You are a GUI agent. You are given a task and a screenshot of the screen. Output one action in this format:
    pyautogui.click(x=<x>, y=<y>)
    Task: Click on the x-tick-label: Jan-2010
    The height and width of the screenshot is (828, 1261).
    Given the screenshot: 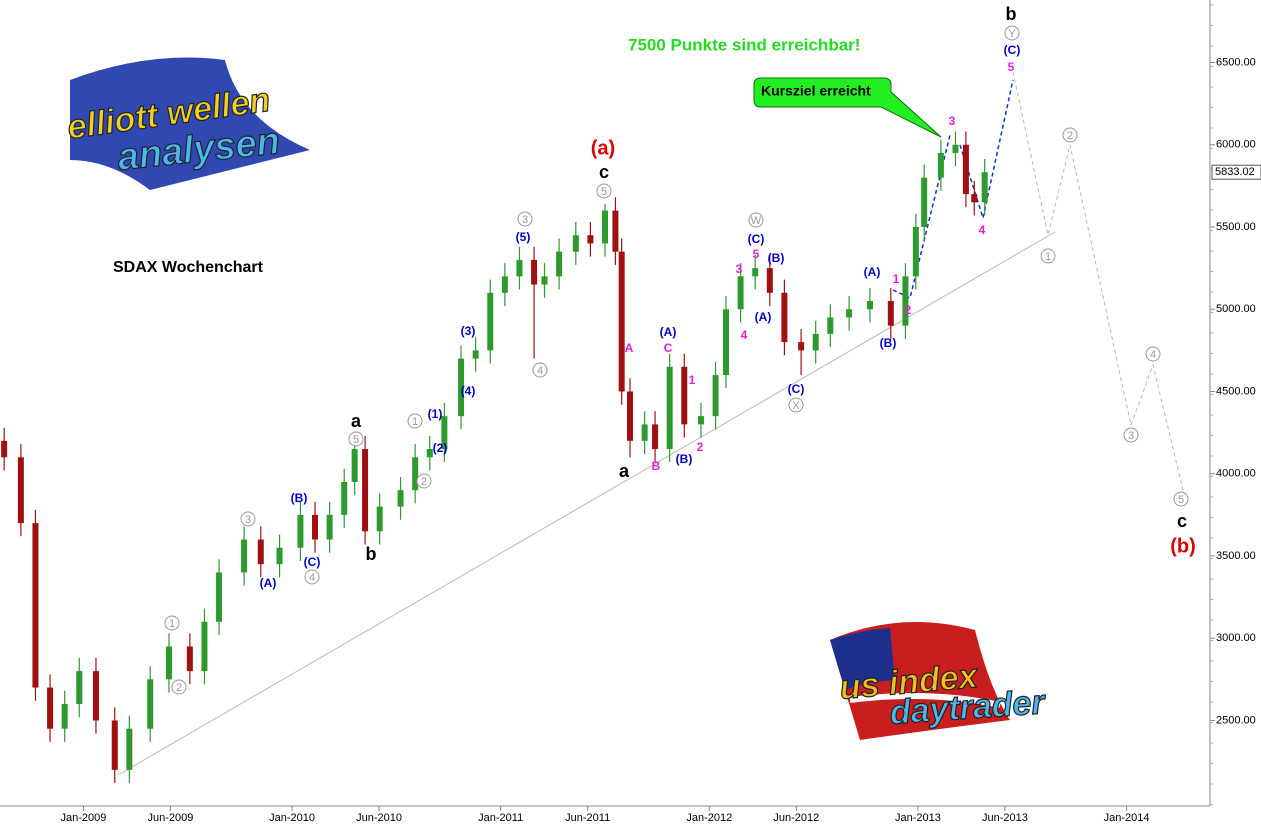 What is the action you would take?
    pyautogui.click(x=292, y=818)
    